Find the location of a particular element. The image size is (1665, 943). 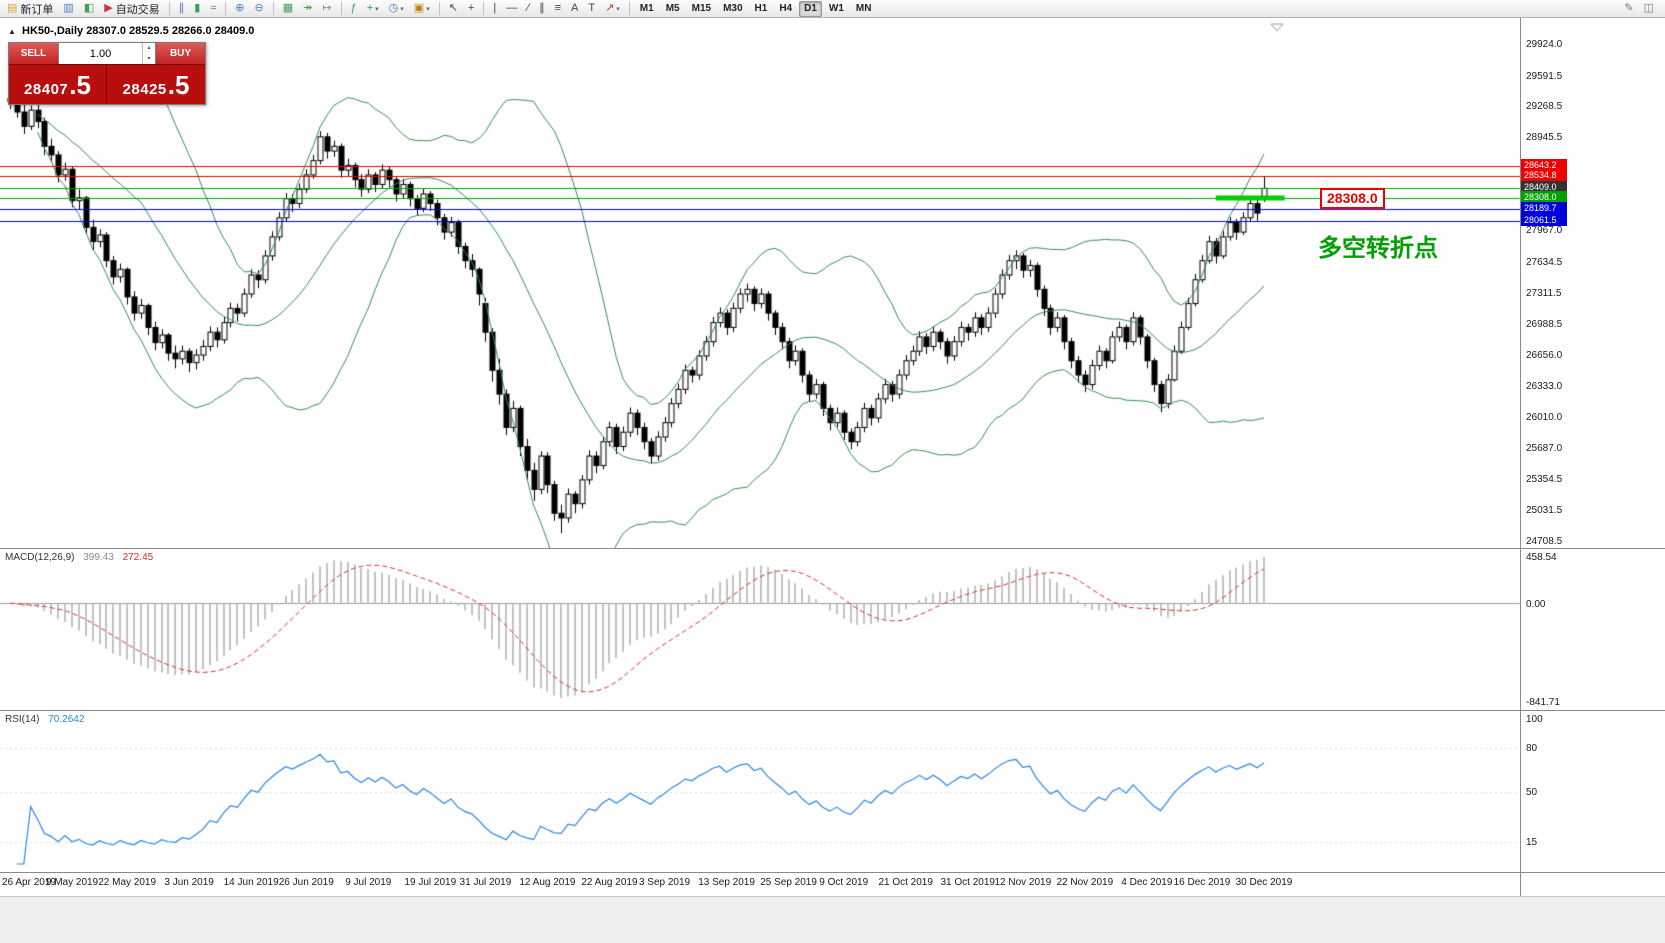

volume-stepper: 1.00 ▴ ▾ is located at coordinates (107, 53).